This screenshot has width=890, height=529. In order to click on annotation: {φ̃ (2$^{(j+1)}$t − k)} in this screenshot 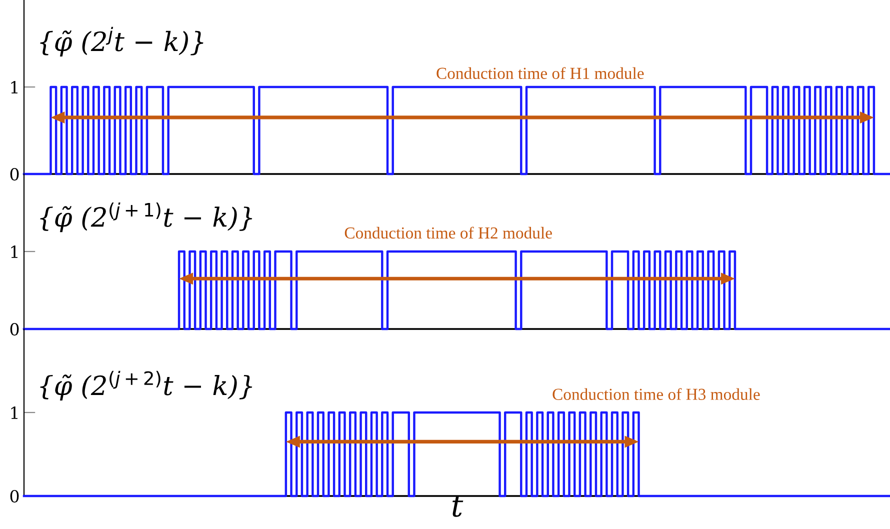, I will do `click(146, 217)`.